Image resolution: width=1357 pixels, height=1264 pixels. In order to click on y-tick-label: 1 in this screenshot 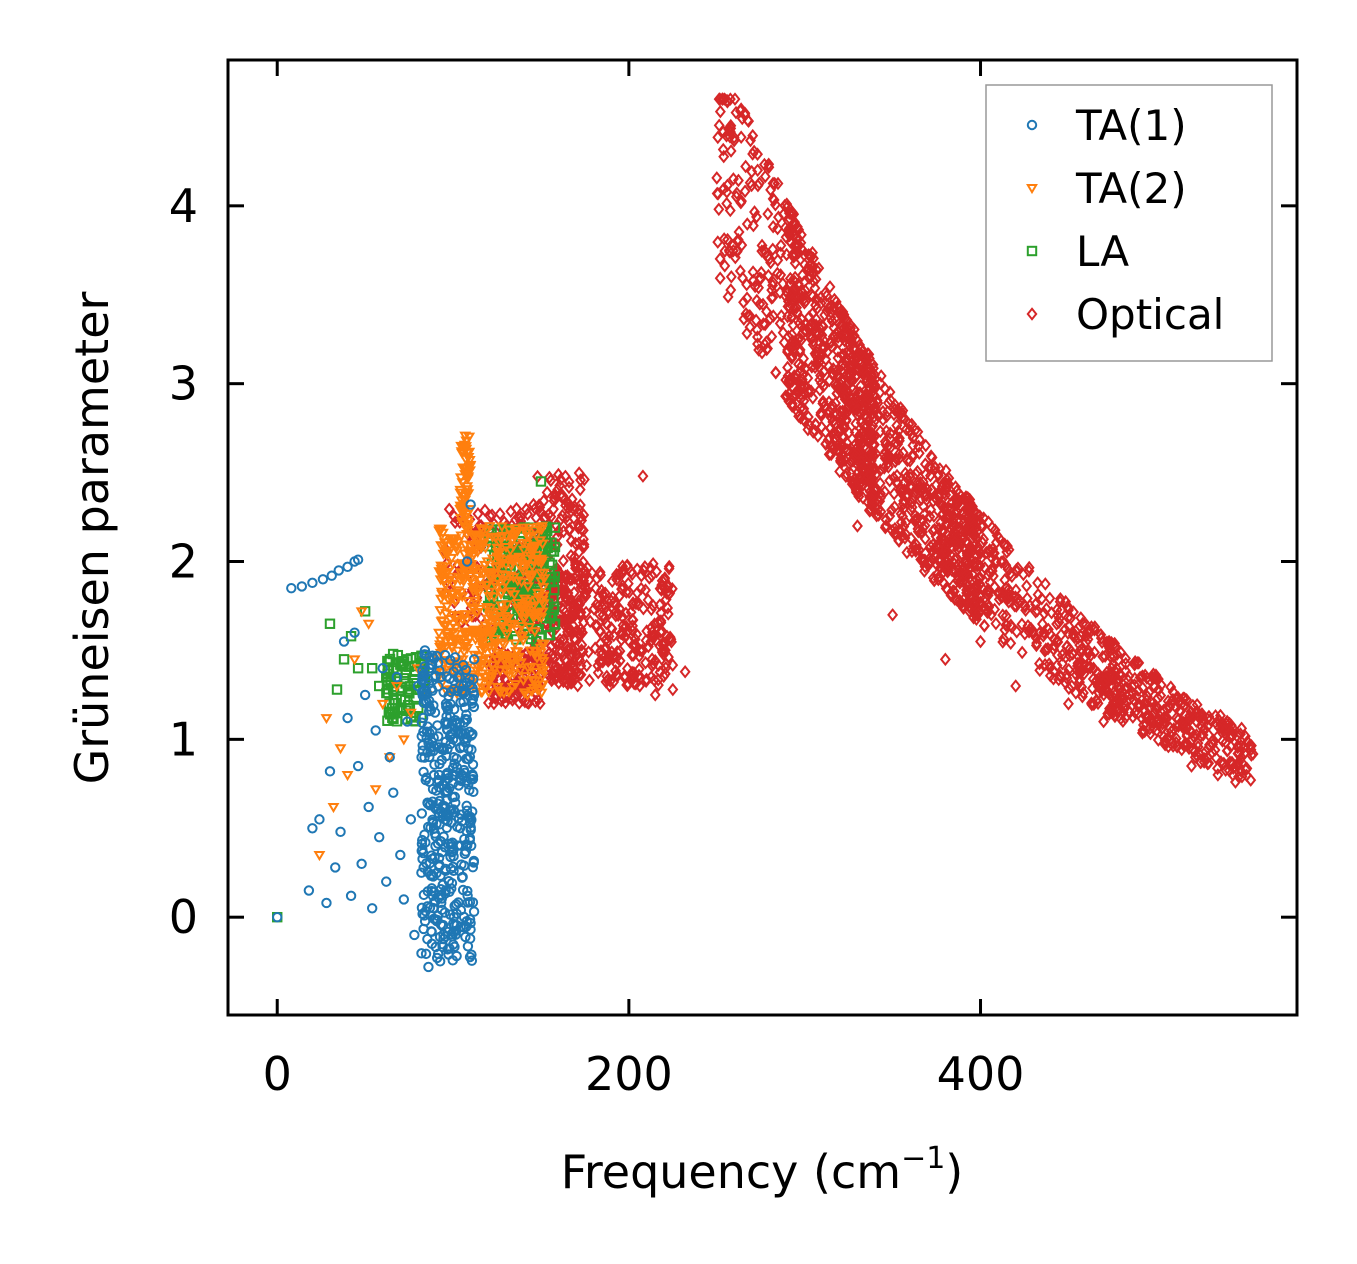, I will do `click(183, 739)`.